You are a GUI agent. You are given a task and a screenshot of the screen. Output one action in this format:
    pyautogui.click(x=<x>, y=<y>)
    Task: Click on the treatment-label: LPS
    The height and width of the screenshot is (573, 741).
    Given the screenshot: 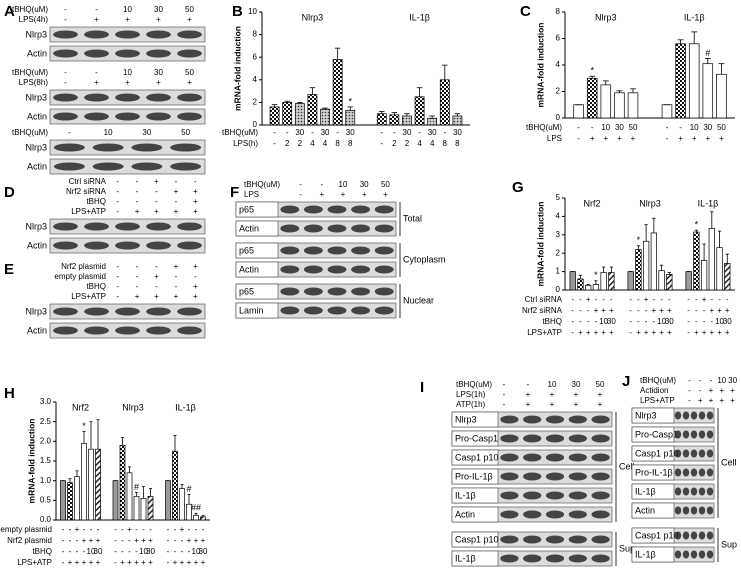 What is the action you would take?
    pyautogui.click(x=554, y=138)
    